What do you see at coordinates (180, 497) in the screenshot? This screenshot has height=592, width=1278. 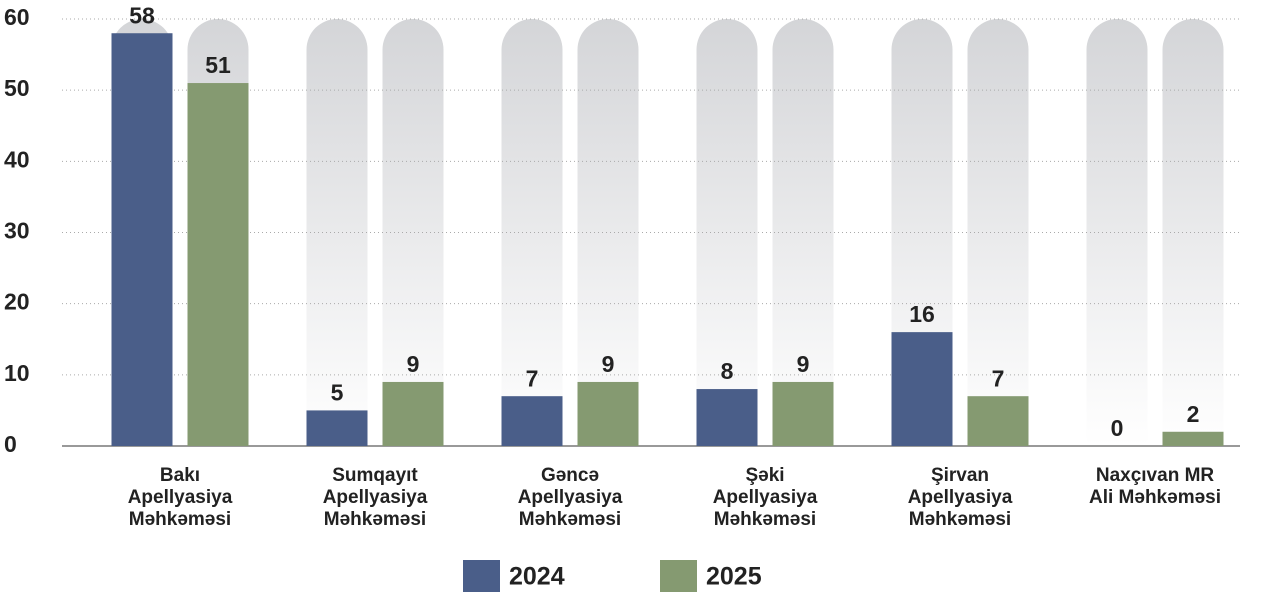 I see `x-tick-label: Bakı Apellyasiya Məhkəməsi` at bounding box center [180, 497].